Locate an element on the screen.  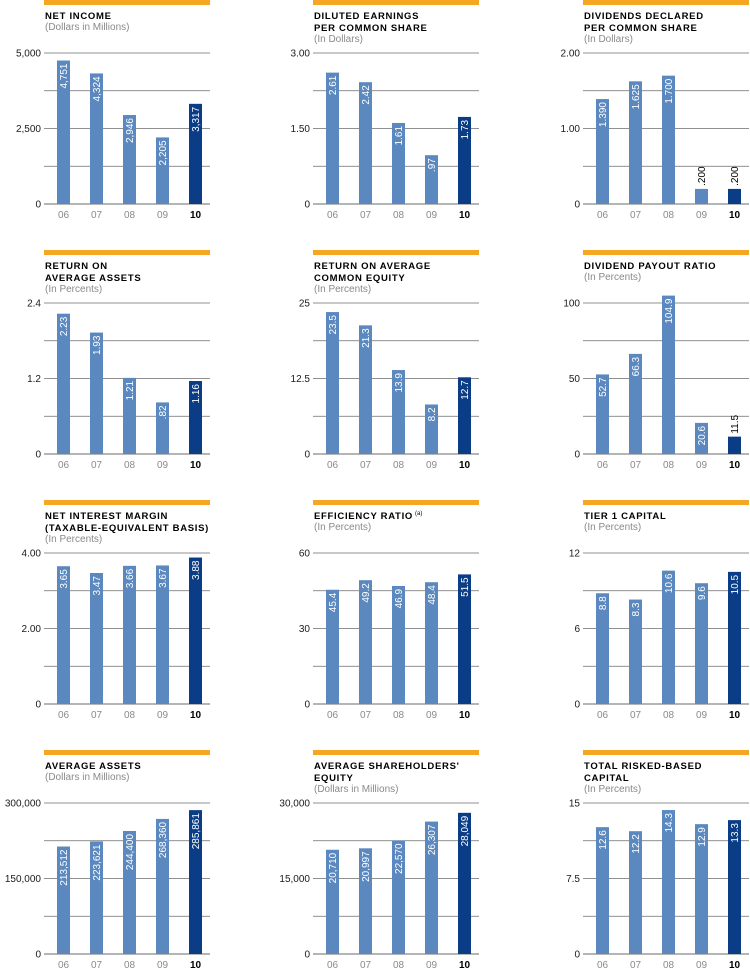
bar-value-label: 21.3 is located at coordinates (366, 338).